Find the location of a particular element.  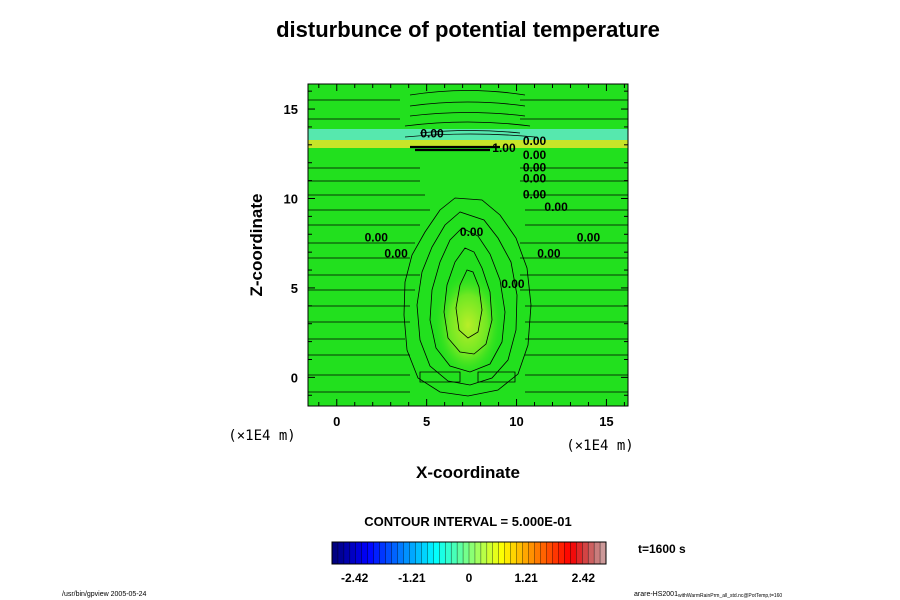

y-tick-label: 15 is located at coordinates (291, 109).